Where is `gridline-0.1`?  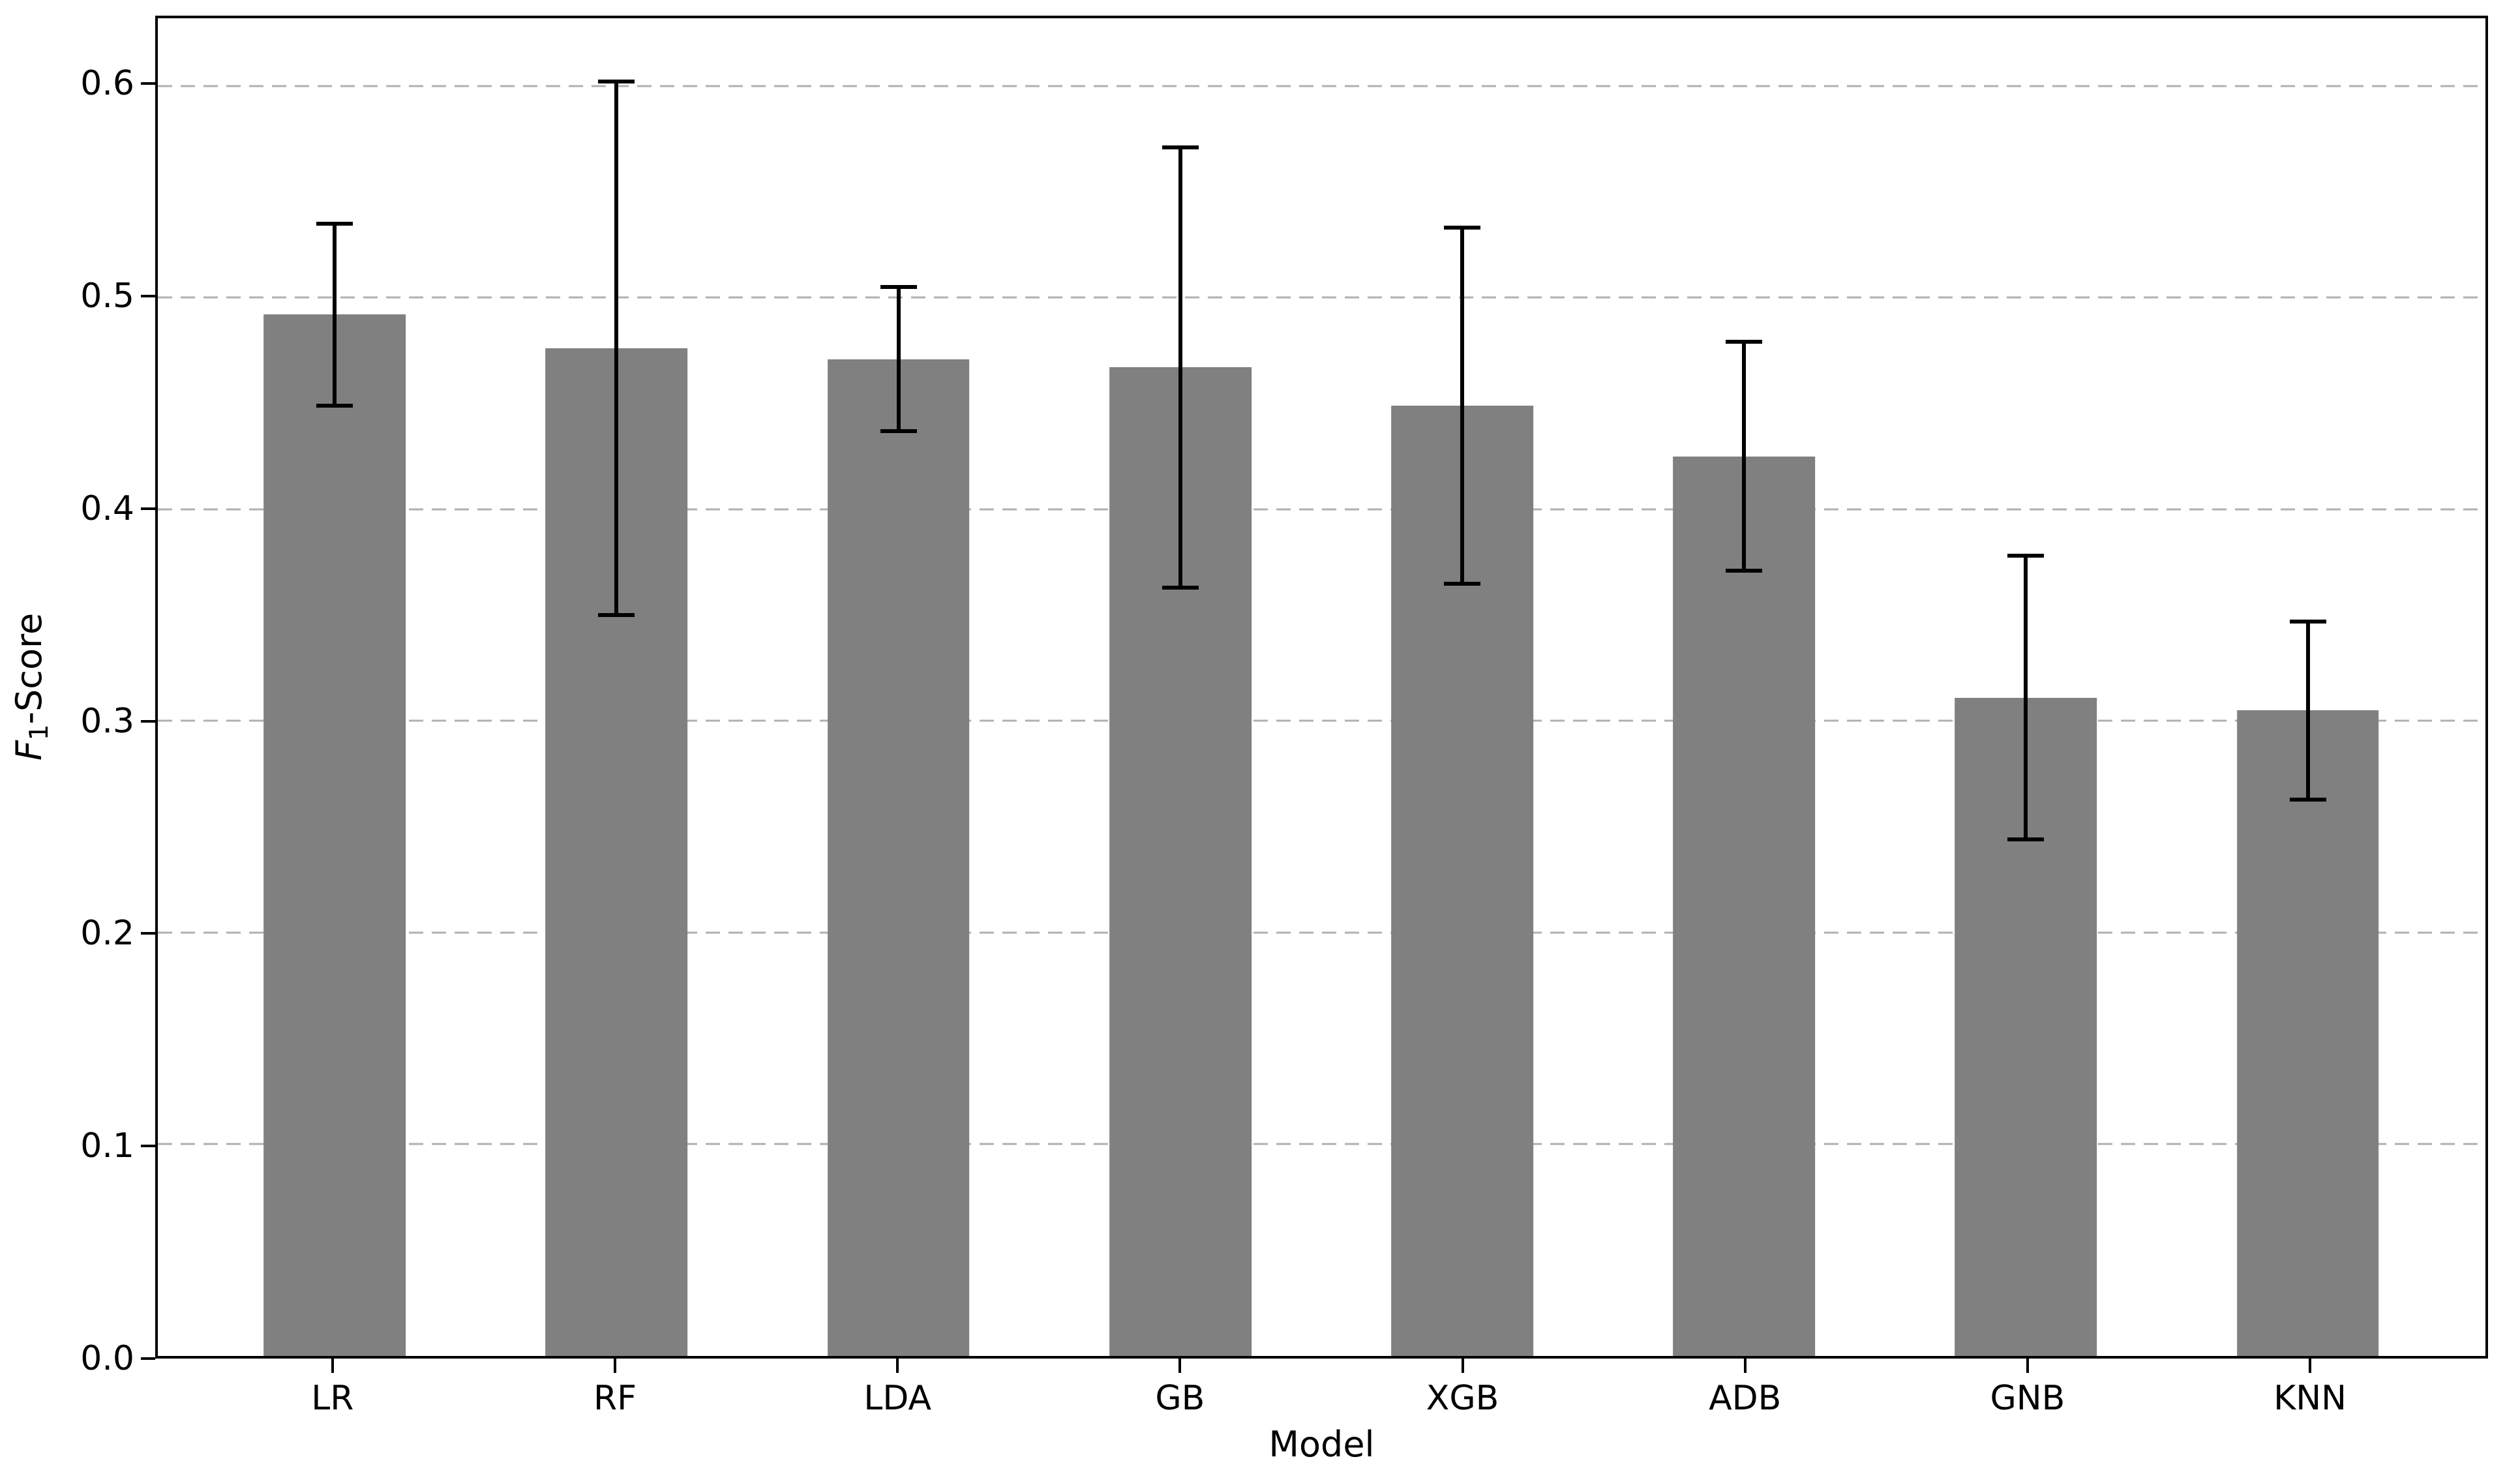
gridline-0.1 is located at coordinates (1322, 1144).